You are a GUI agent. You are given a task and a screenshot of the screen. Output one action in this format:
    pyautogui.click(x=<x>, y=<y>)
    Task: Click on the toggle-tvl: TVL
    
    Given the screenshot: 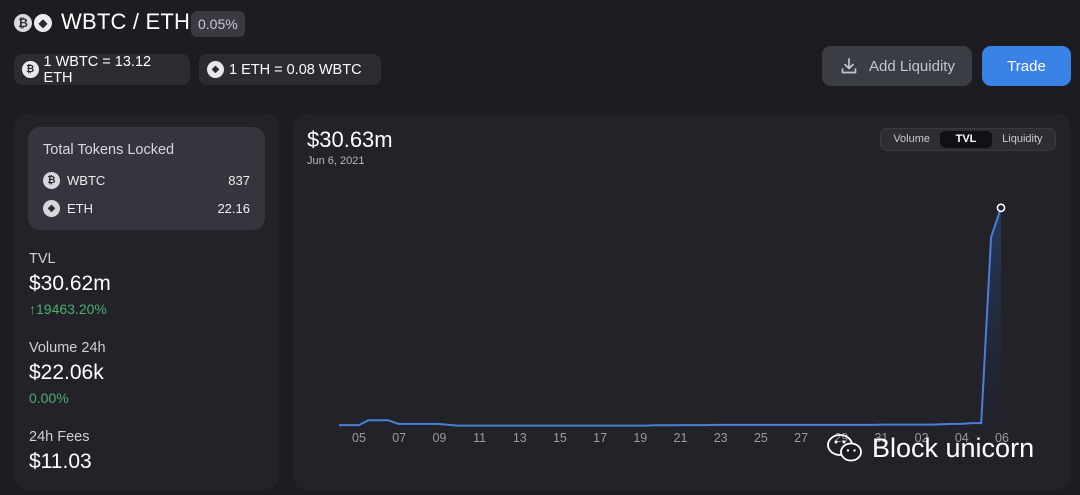 What is the action you would take?
    pyautogui.click(x=966, y=139)
    